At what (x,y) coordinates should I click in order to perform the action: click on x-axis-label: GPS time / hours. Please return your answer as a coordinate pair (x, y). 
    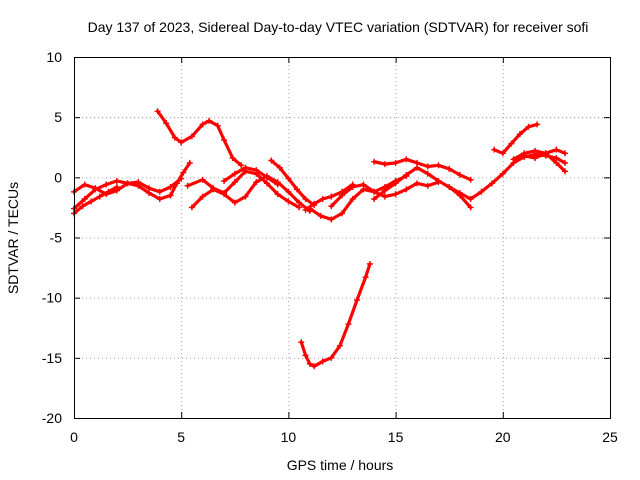
    Looking at the image, I should click on (340, 465).